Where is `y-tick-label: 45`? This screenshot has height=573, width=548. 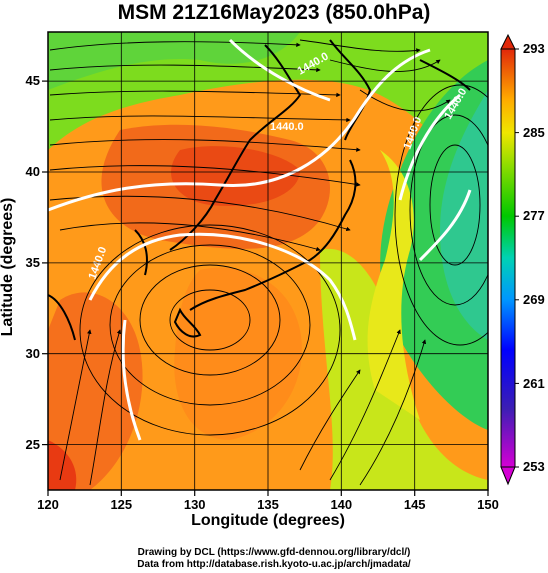 y-tick-label: 45 is located at coordinates (33, 80).